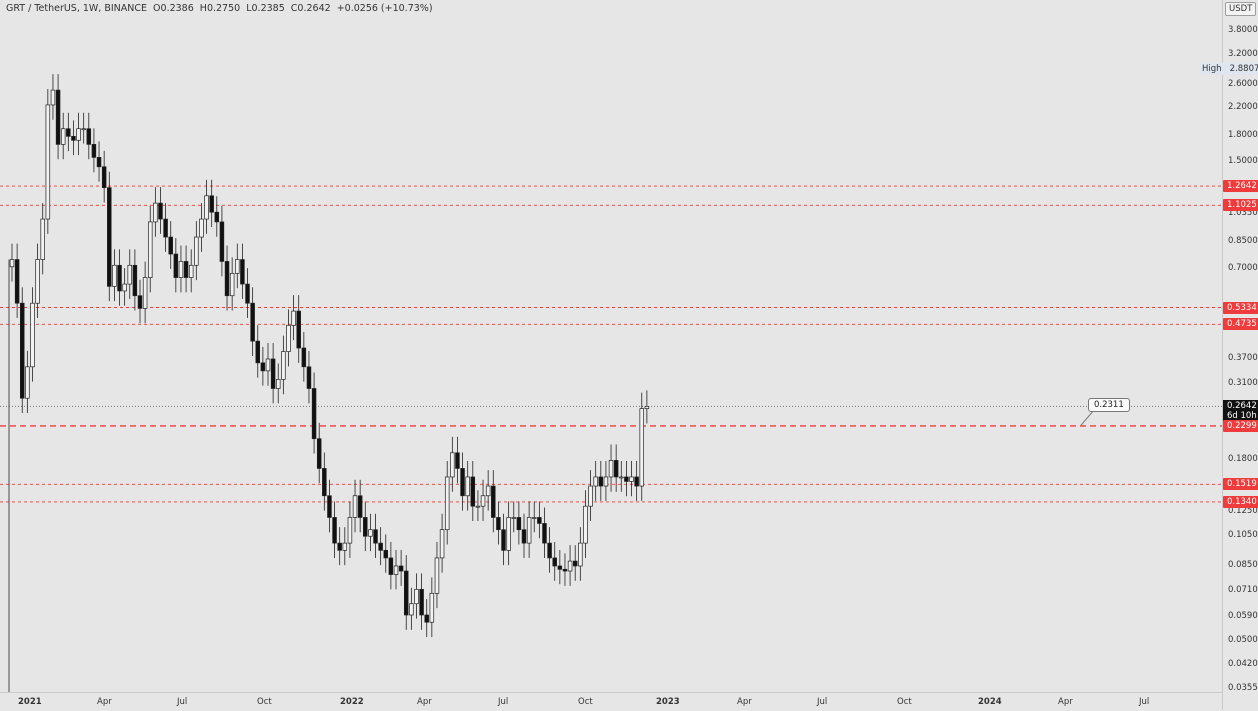  What do you see at coordinates (1241, 9) in the screenshot?
I see `quote-currency-badge: USDT` at bounding box center [1241, 9].